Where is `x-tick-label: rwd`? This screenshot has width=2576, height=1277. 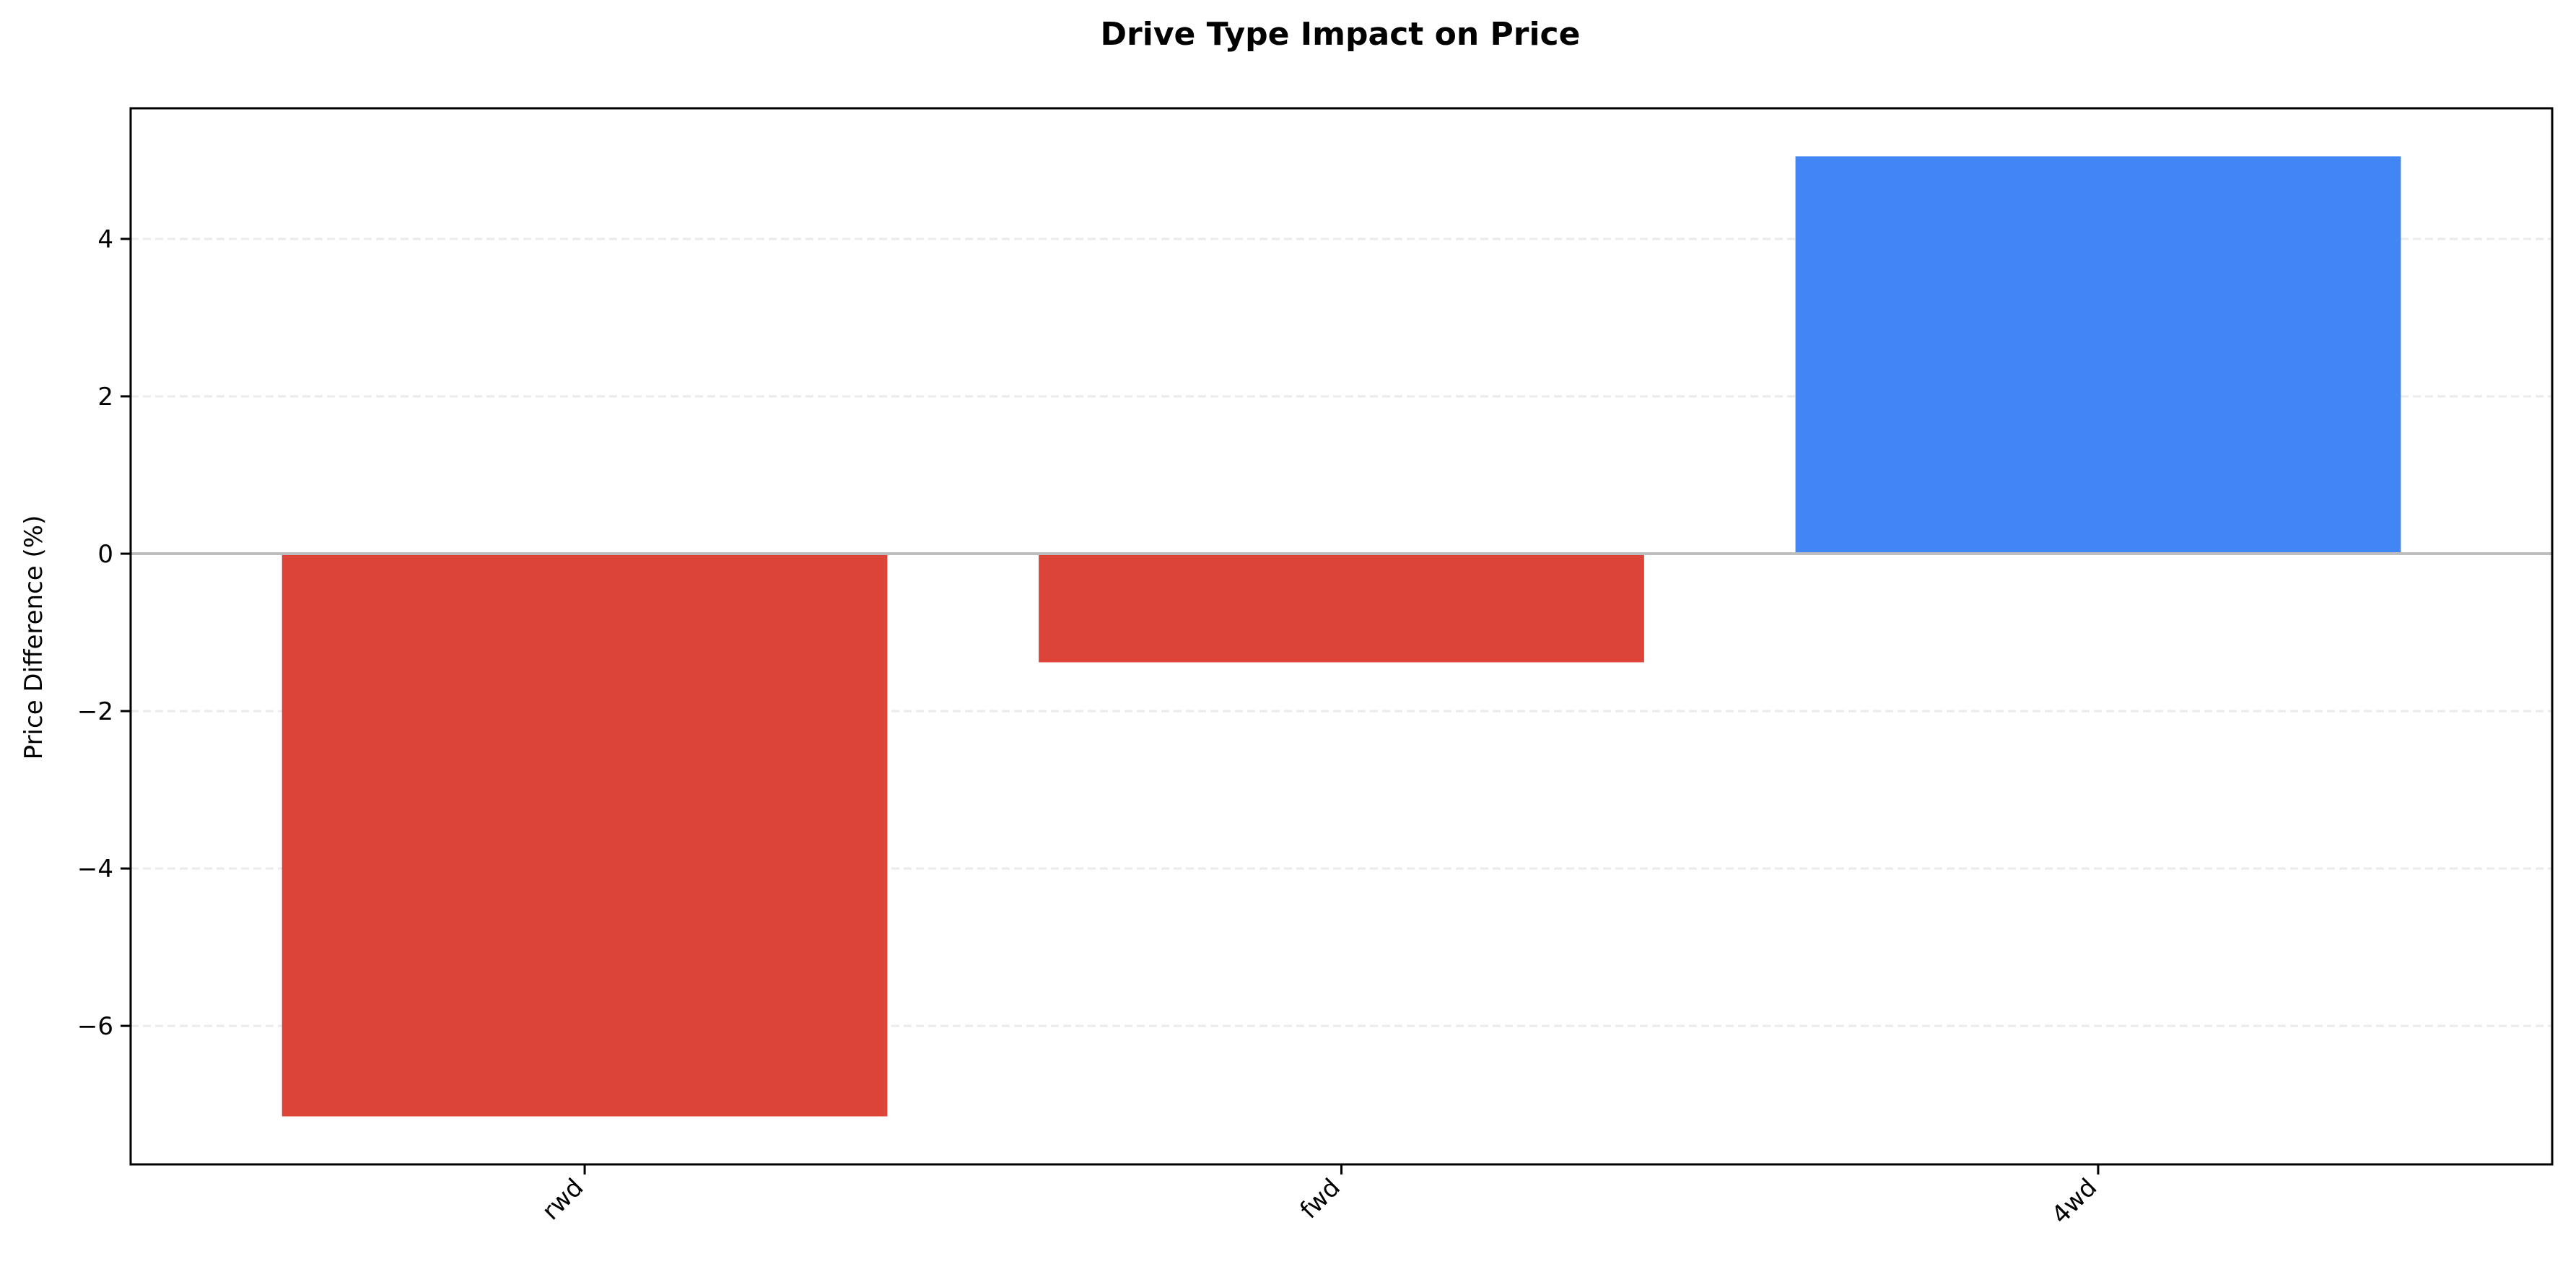 x-tick-label: rwd is located at coordinates (562, 1199).